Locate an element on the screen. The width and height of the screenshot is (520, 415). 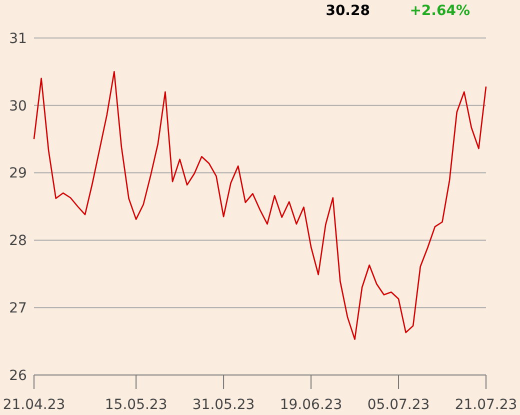
x-tick-label: 15.05.23 is located at coordinates (136, 405).